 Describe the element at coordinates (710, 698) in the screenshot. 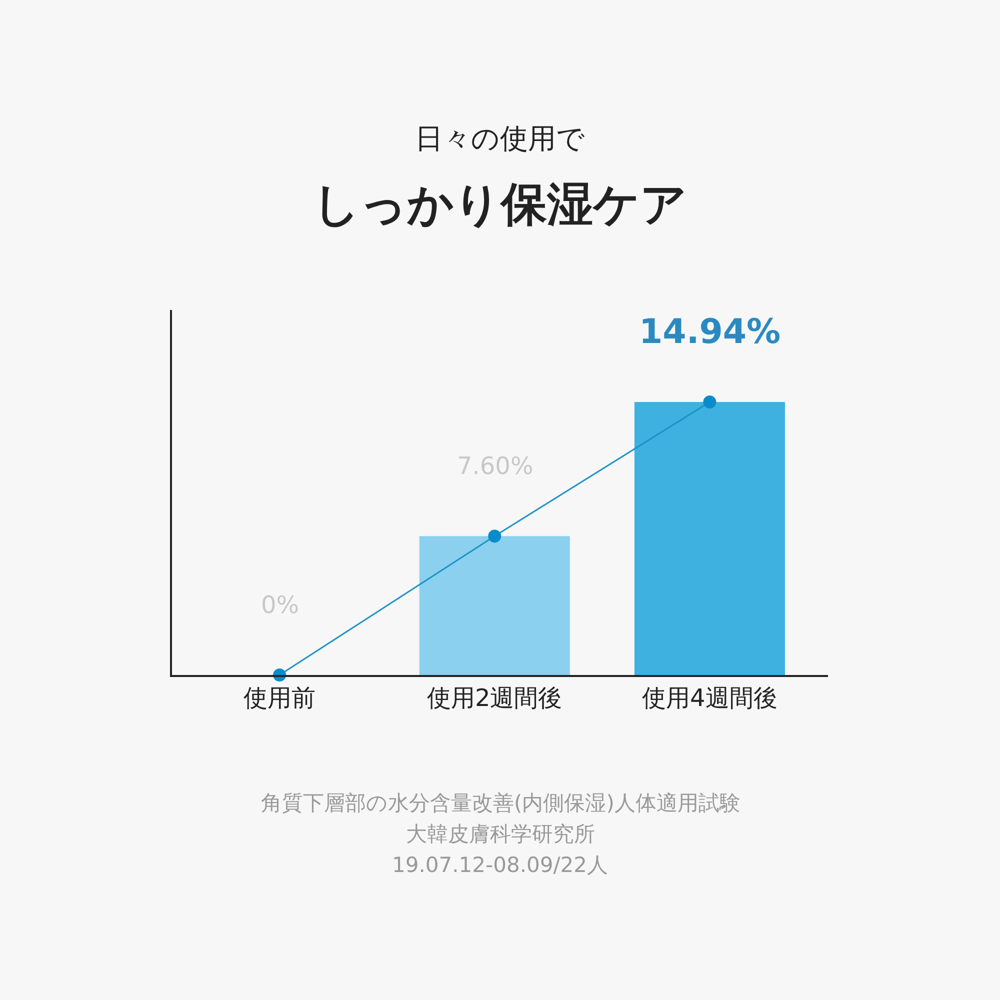

I see `x-tick-label: 使用4週間後` at that location.